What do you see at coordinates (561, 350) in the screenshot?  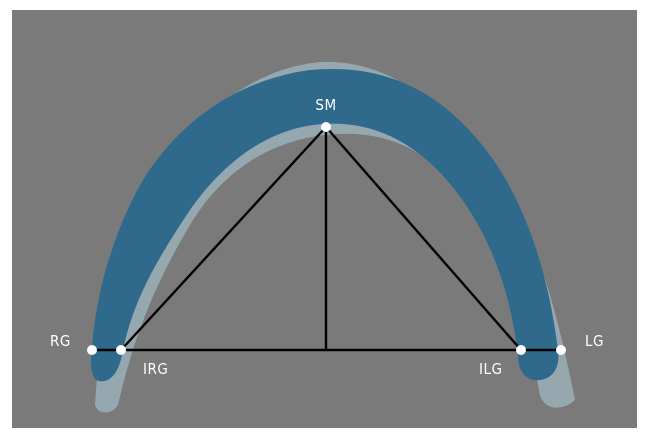 I see `point-lg` at bounding box center [561, 350].